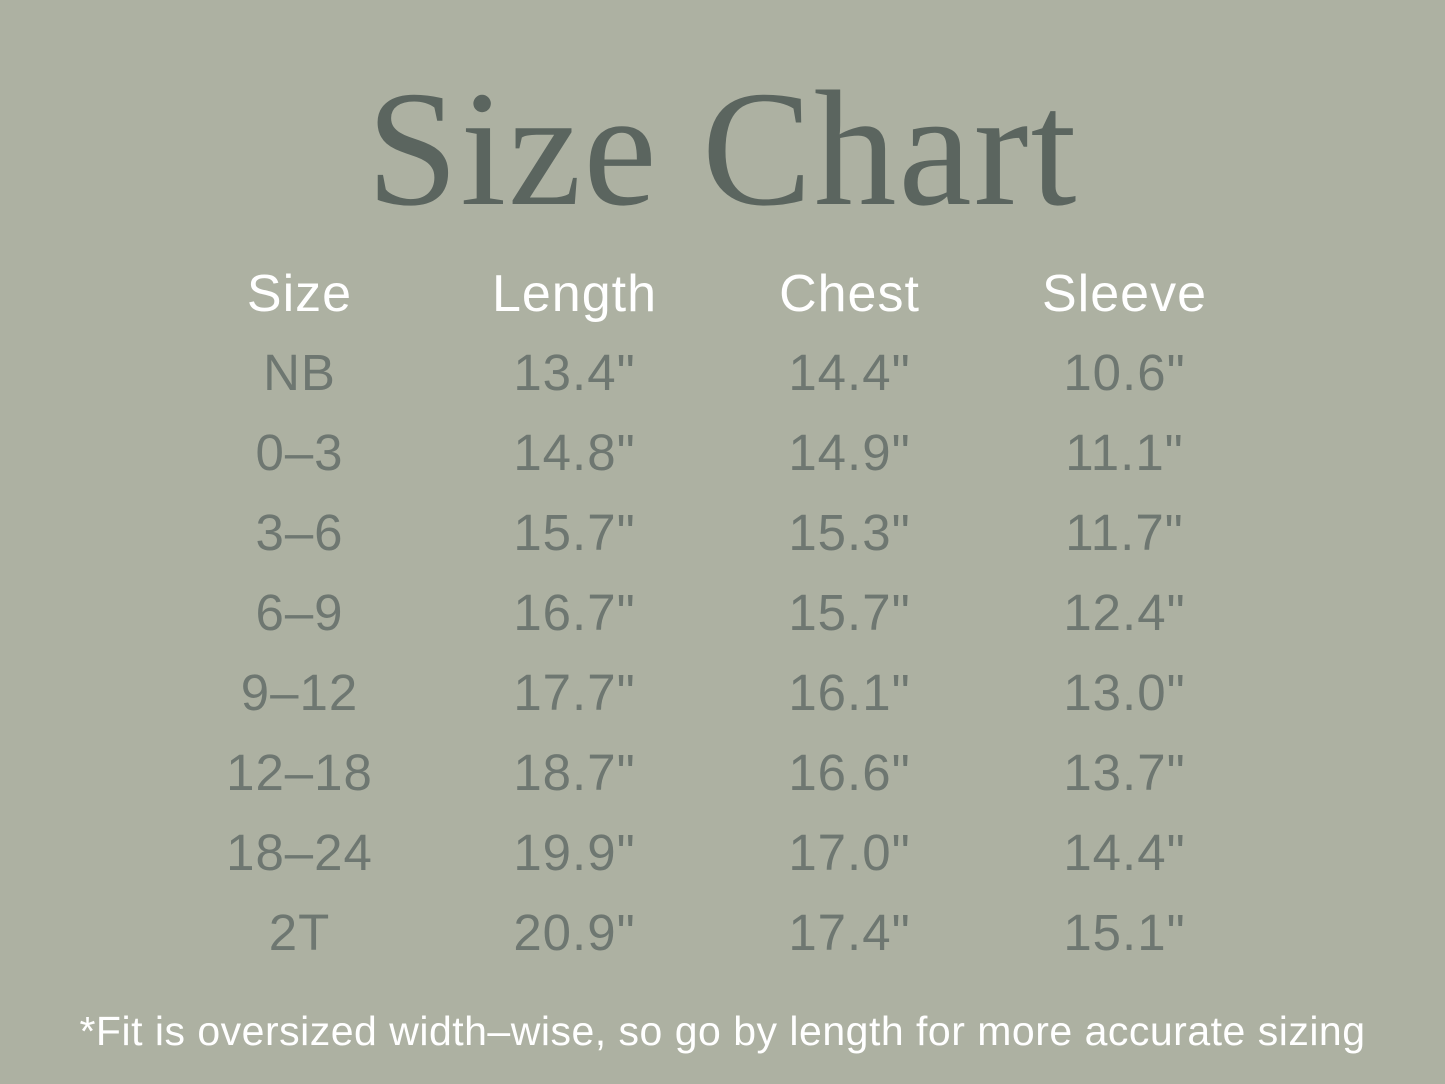 This screenshot has height=1084, width=1445. Describe the element at coordinates (574, 294) in the screenshot. I see `column-header-length: Length` at that location.